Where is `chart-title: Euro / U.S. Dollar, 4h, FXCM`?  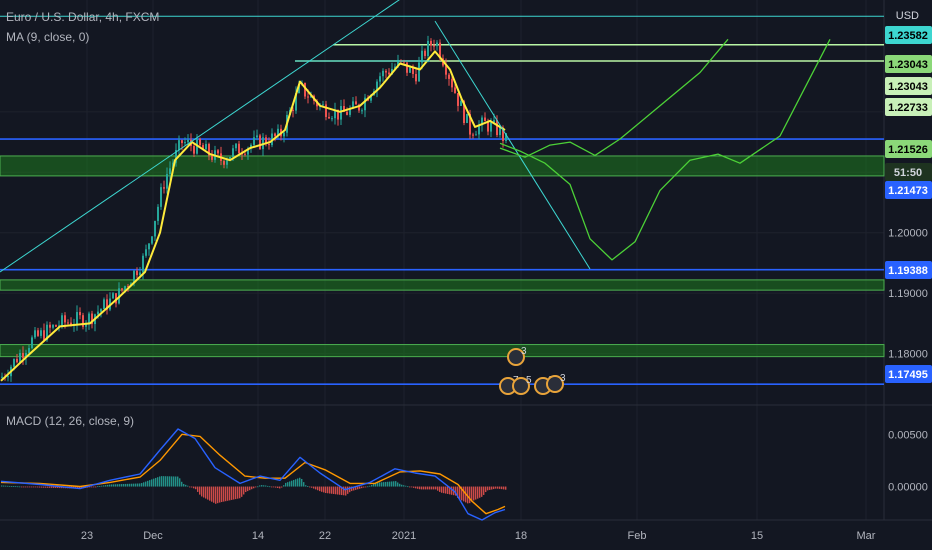 chart-title: Euro / U.S. Dollar, 4h, FXCM is located at coordinates (83, 17).